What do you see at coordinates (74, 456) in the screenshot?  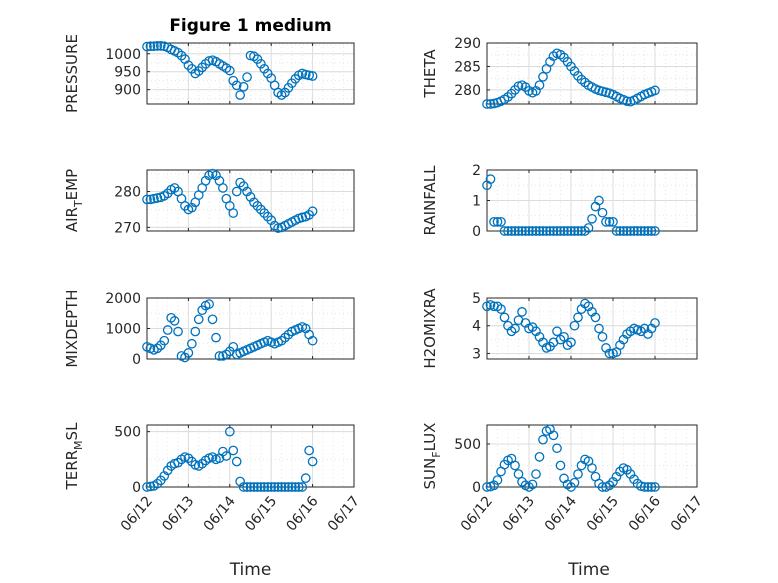 I see `y-axis-label-terr-msl: TERRMSL` at bounding box center [74, 456].